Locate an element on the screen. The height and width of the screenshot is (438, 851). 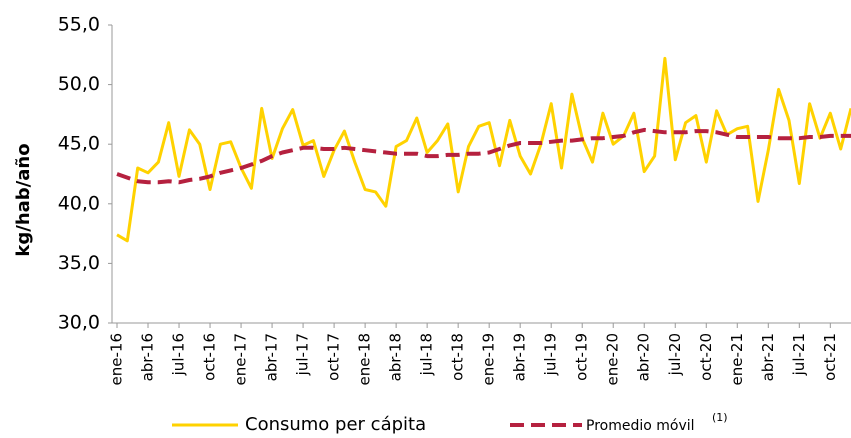
y-tick-label: 40,0 is located at coordinates (79, 203).